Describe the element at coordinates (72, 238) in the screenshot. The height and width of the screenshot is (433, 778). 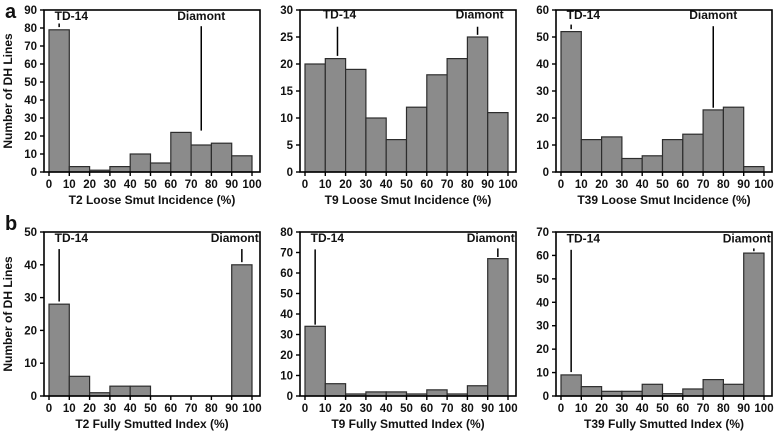
I see `annotation-label: TD-14` at that location.